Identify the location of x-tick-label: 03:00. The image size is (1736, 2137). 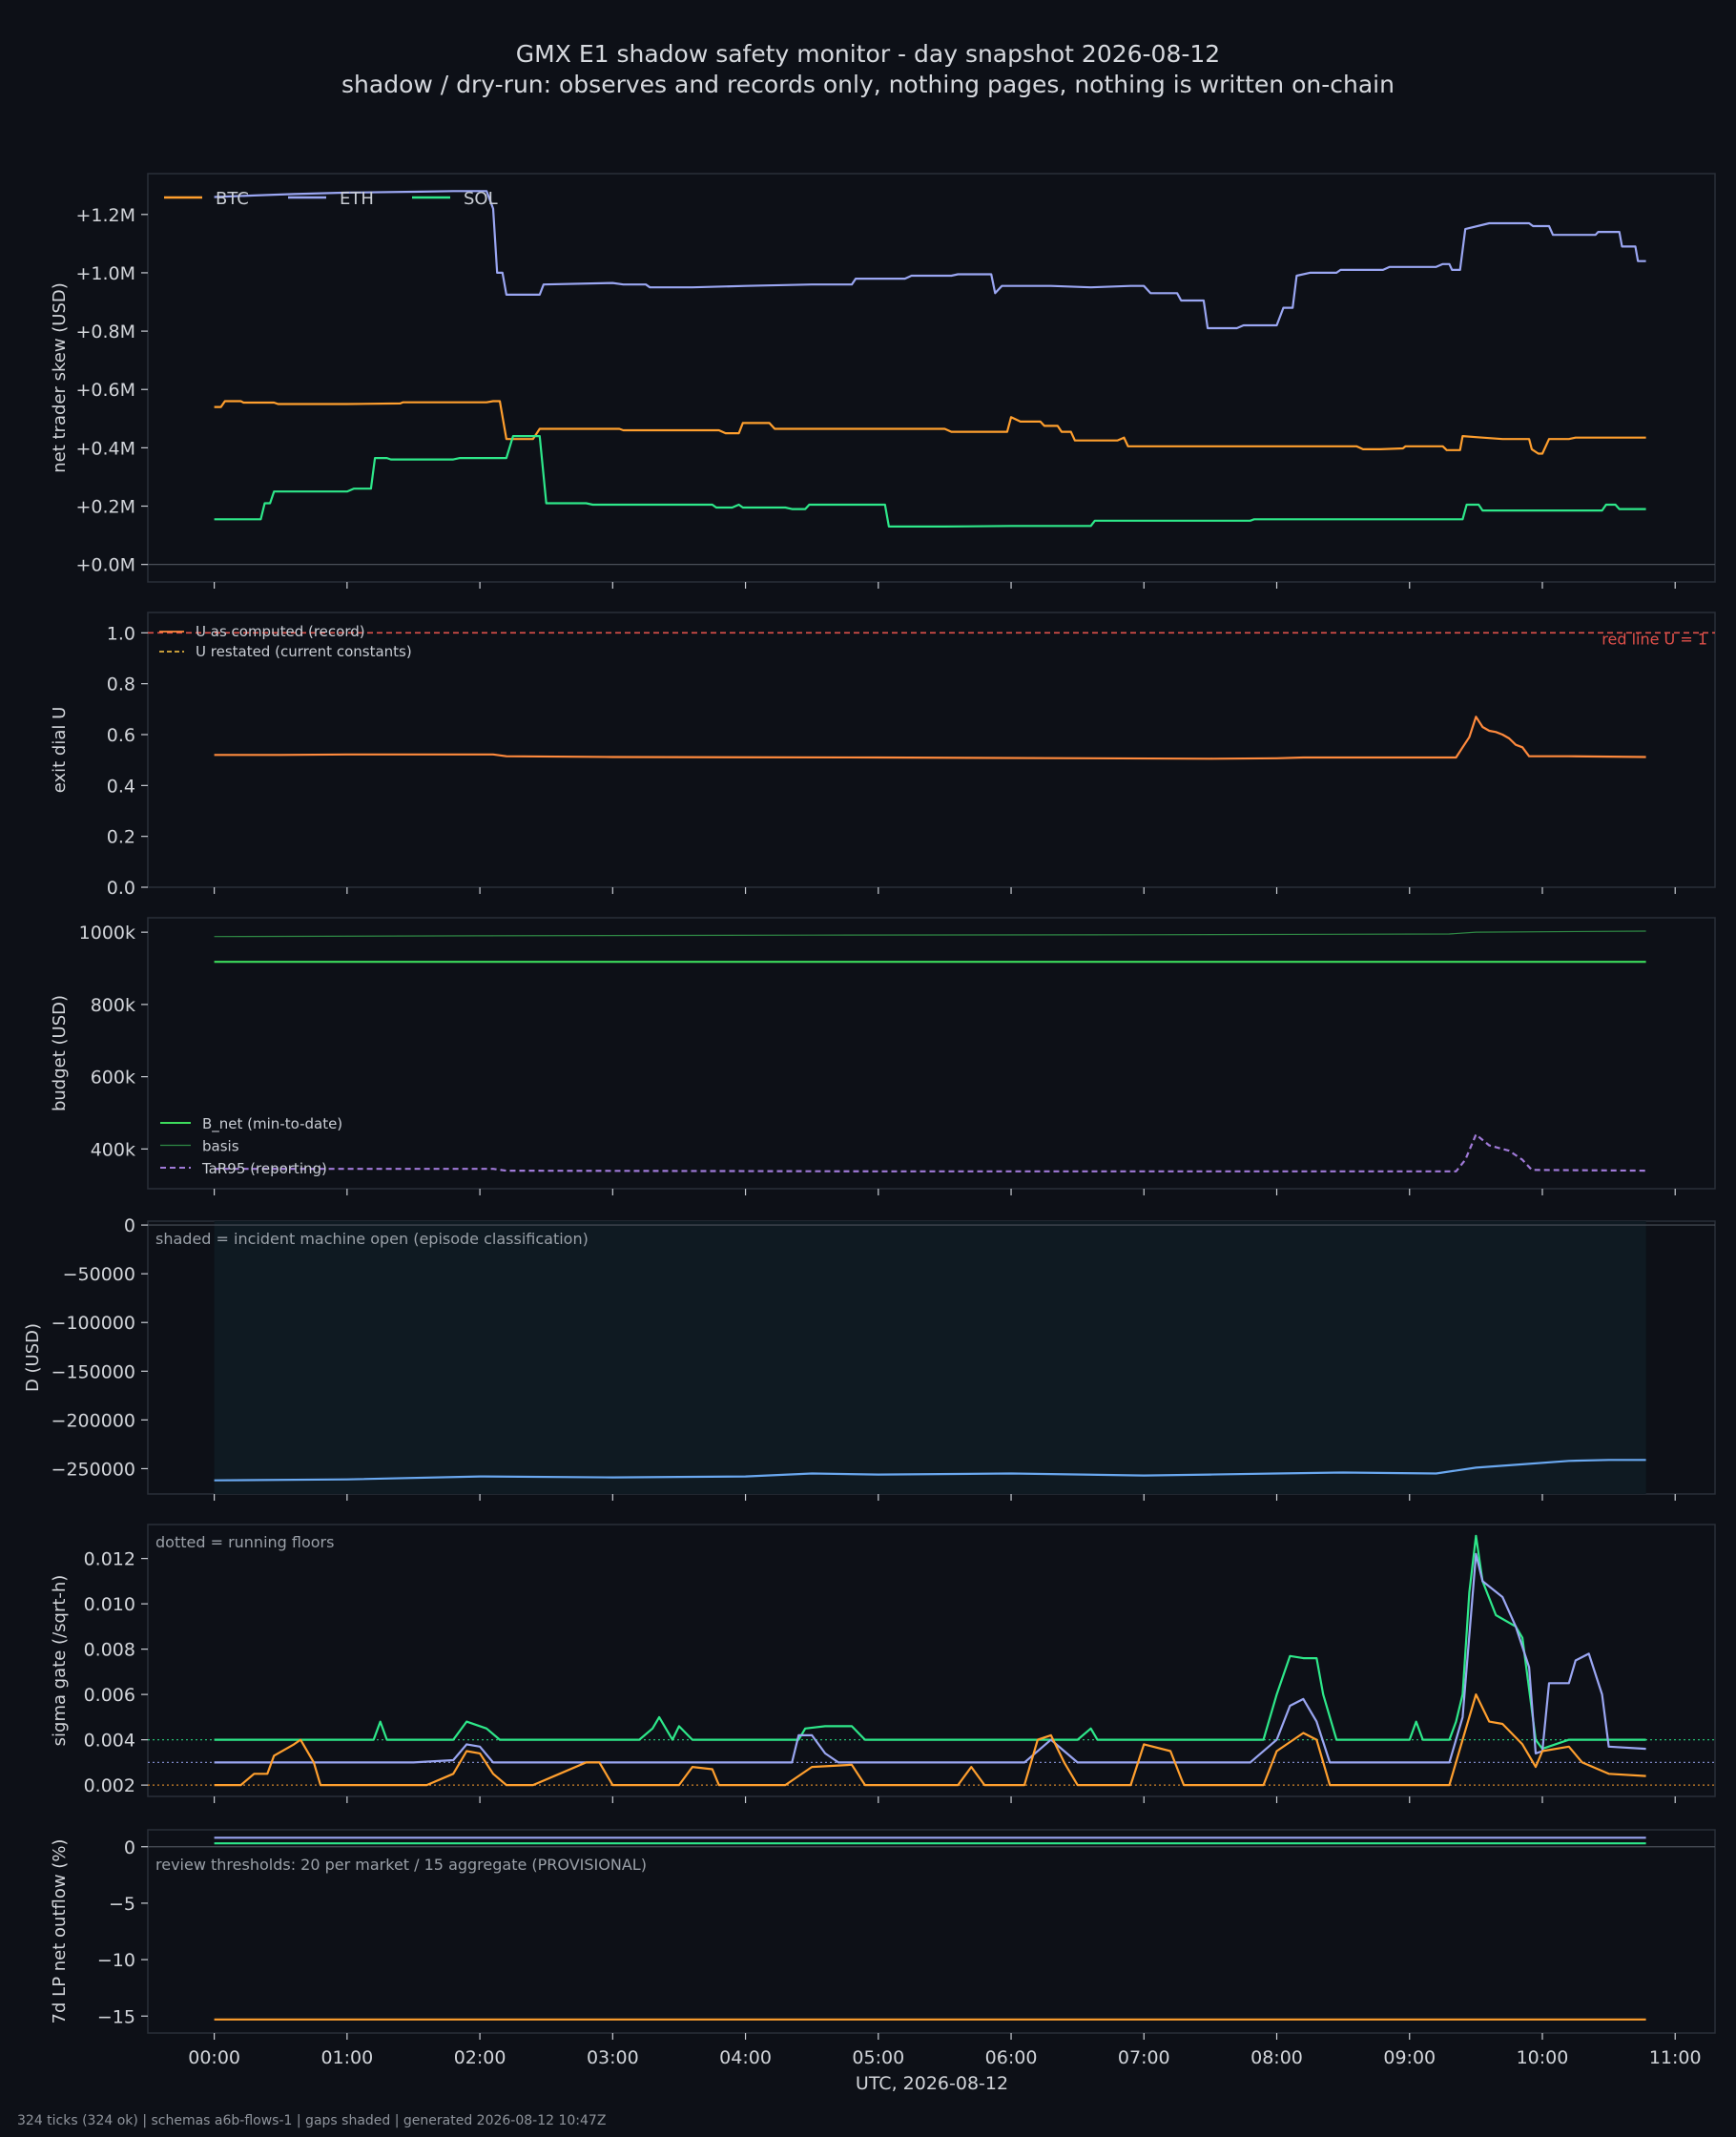
(613, 2057).